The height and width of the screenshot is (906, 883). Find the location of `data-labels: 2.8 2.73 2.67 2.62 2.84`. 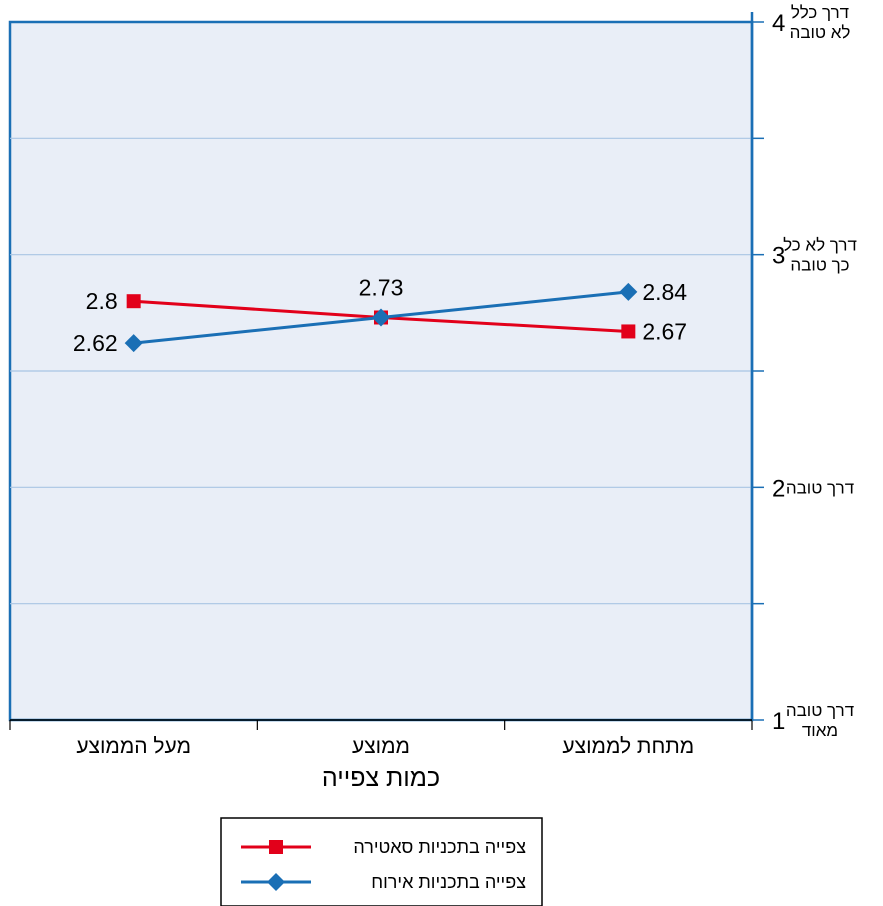

data-labels: 2.8 2.73 2.67 2.62 2.84 is located at coordinates (380, 315).